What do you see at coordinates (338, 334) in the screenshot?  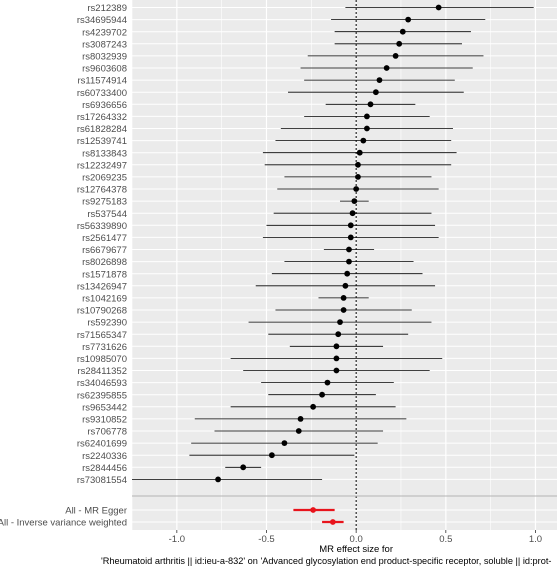 I see `snp-point-rs71565347` at bounding box center [338, 334].